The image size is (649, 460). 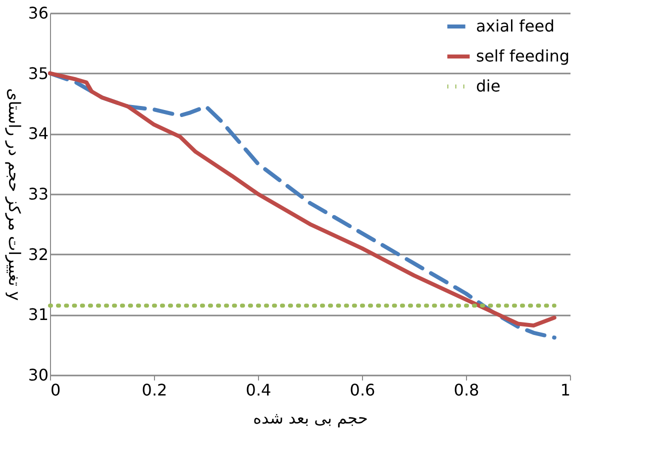 What do you see at coordinates (155, 390) in the screenshot?
I see `x-tick-label: 0.2` at bounding box center [155, 390].